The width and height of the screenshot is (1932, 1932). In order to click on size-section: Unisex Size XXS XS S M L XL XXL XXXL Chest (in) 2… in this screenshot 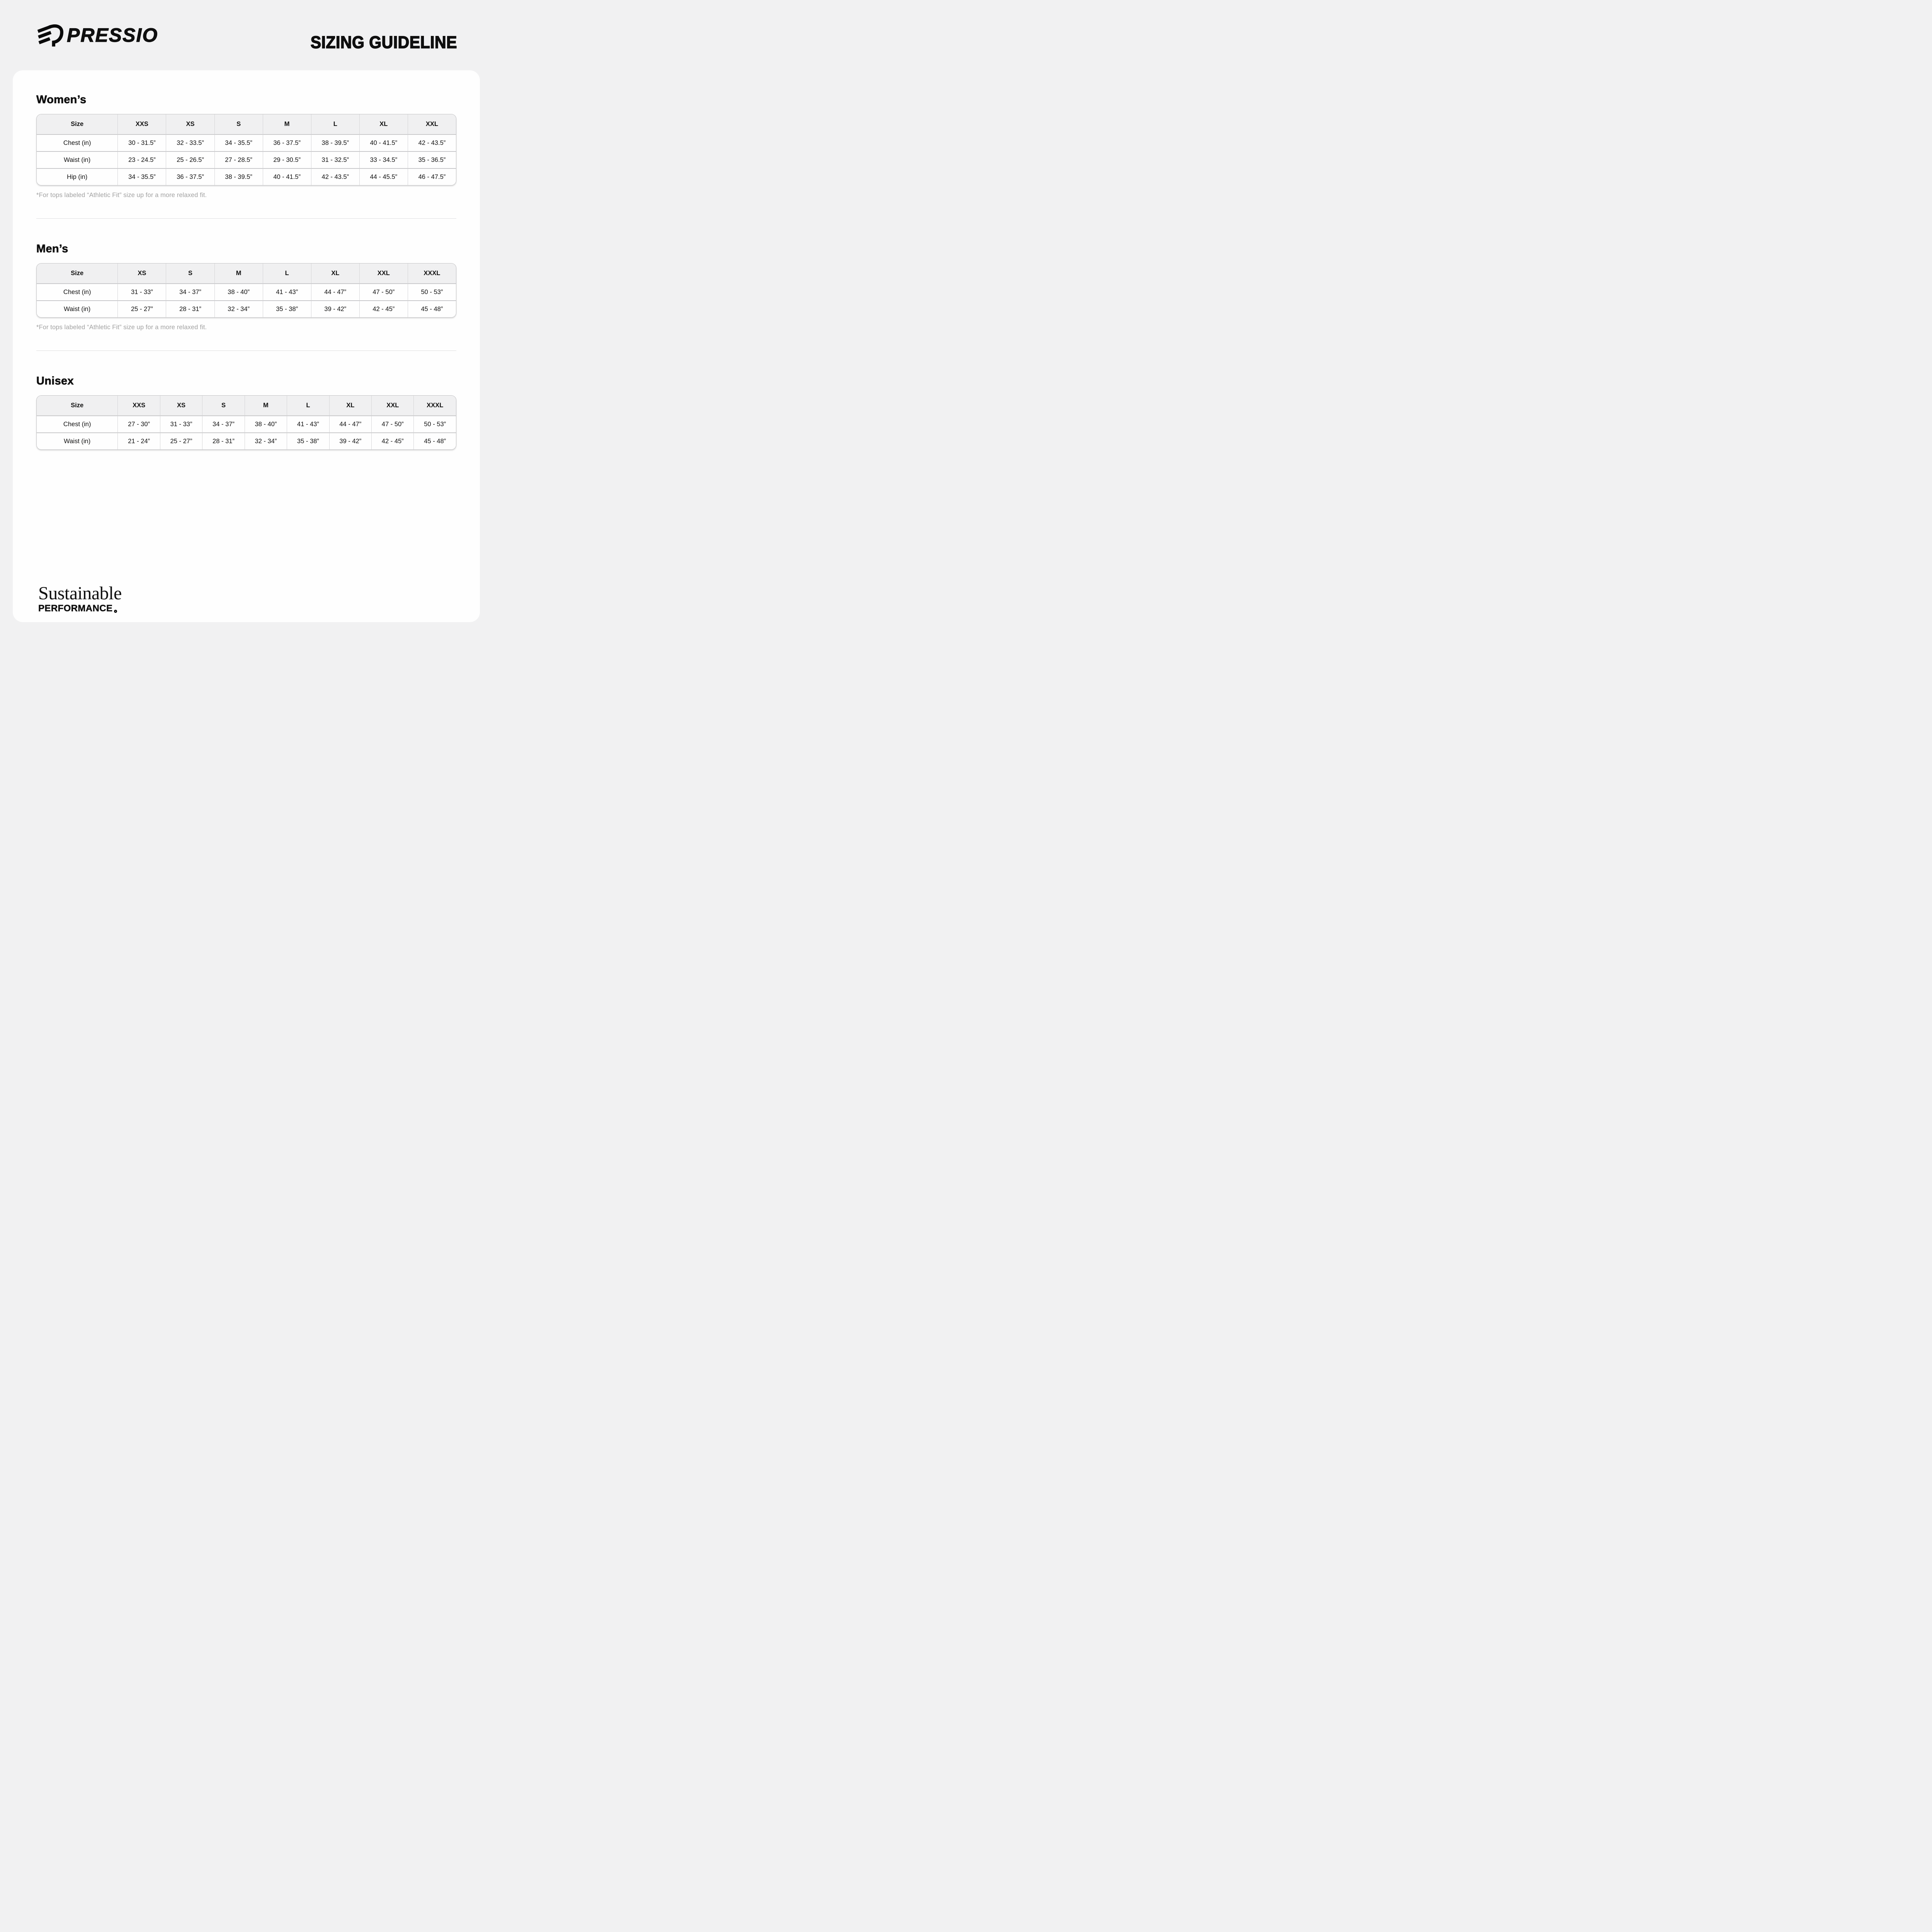, I will do `click(246, 413)`.